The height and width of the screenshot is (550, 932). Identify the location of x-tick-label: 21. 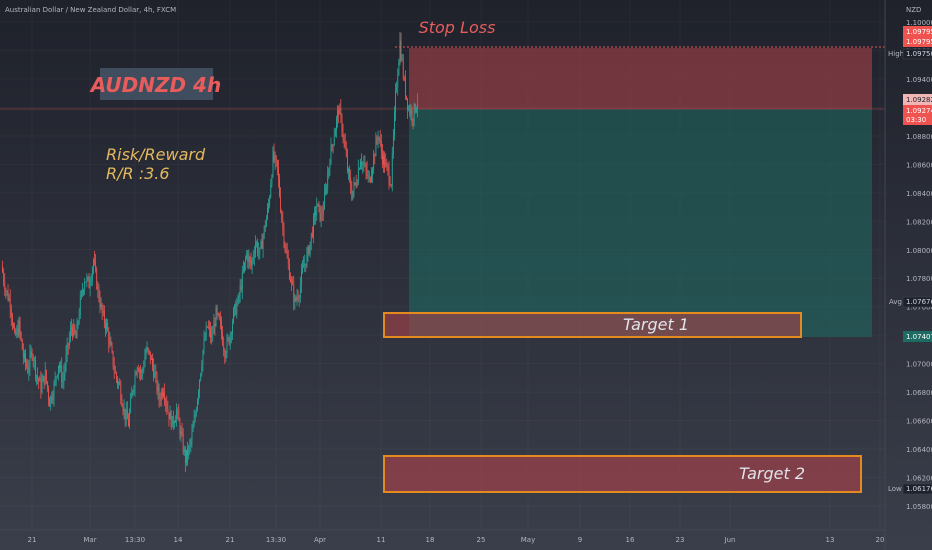
(230, 540).